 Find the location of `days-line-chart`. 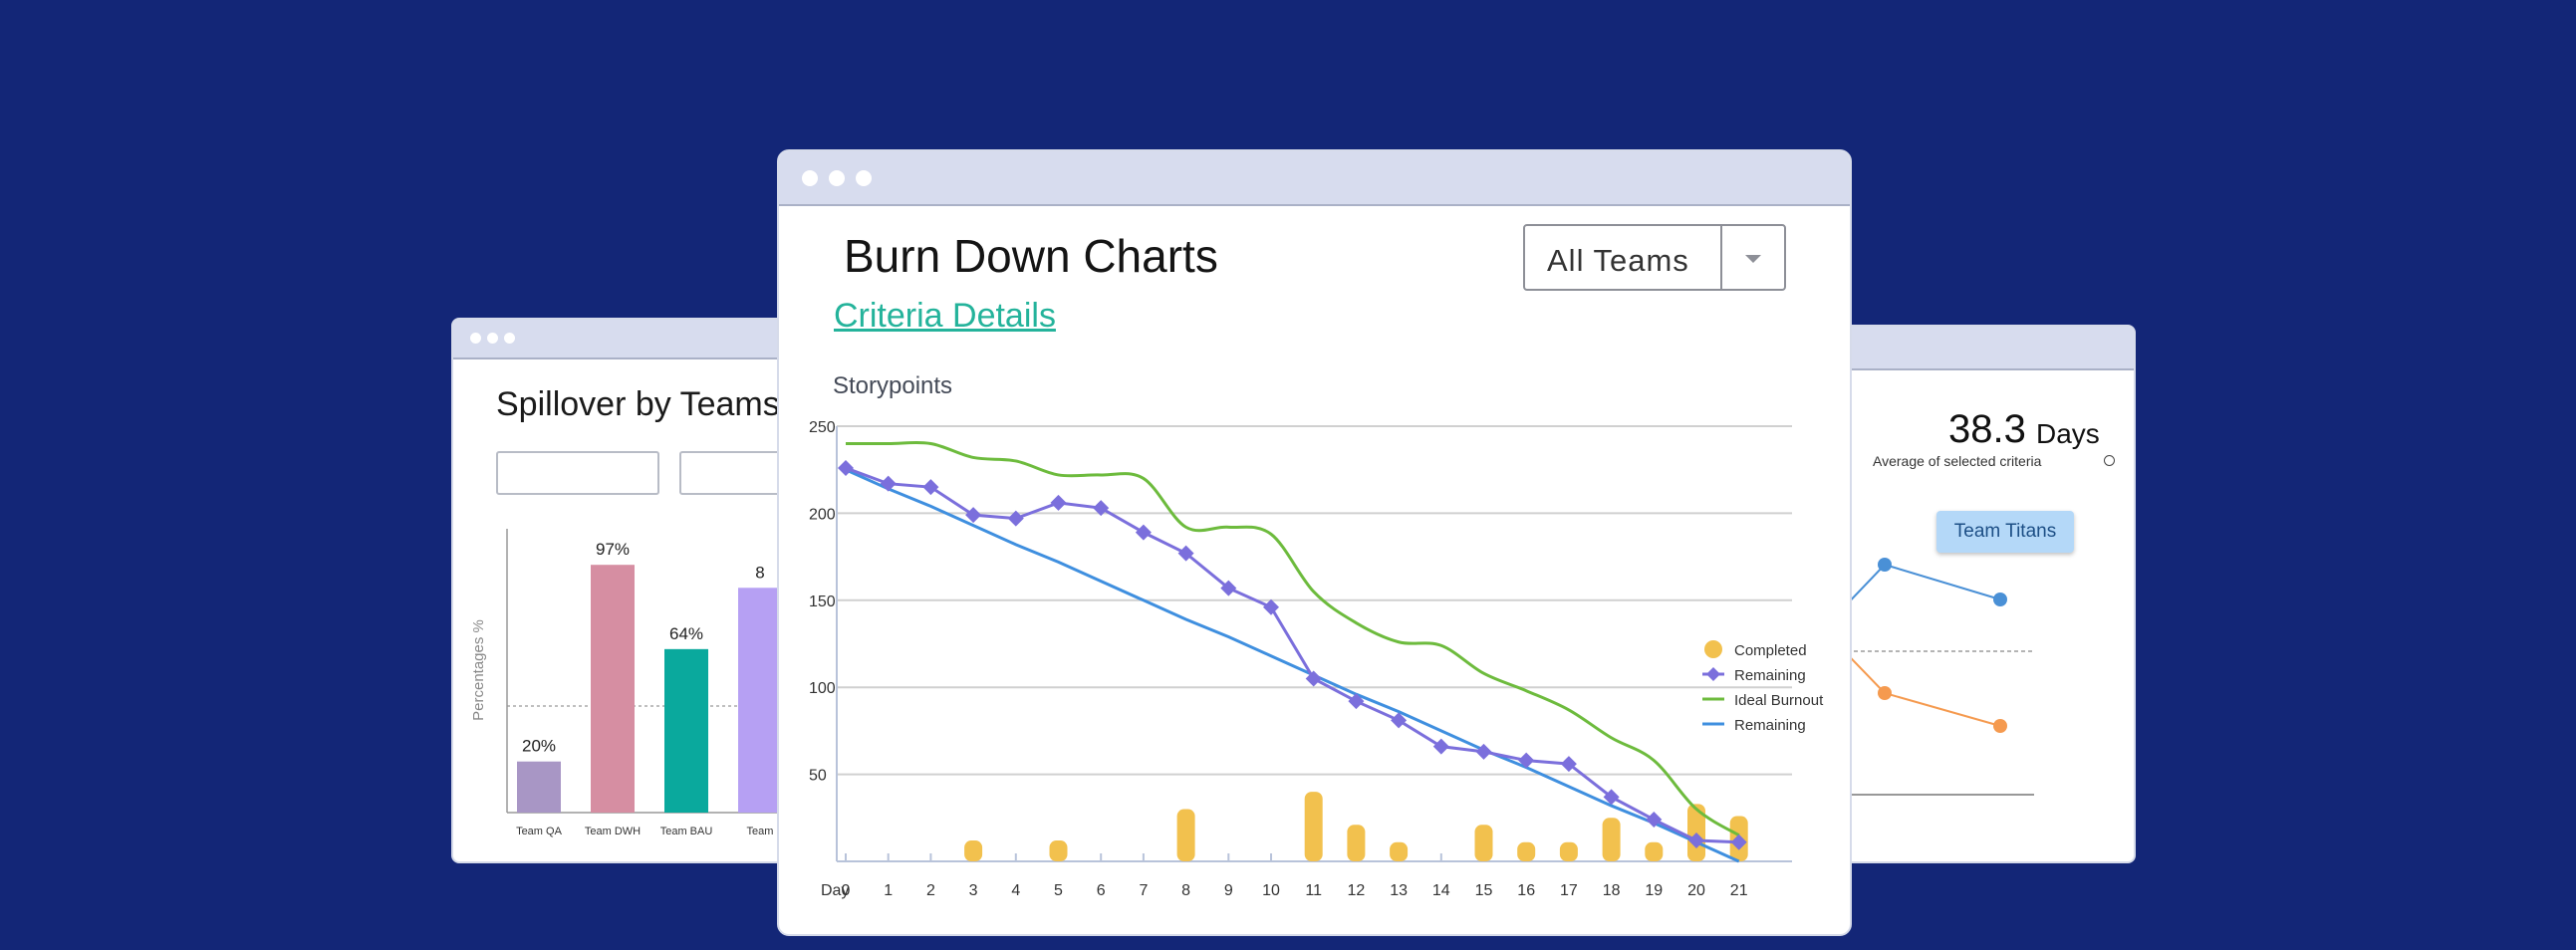

days-line-chart is located at coordinates (1919, 677).